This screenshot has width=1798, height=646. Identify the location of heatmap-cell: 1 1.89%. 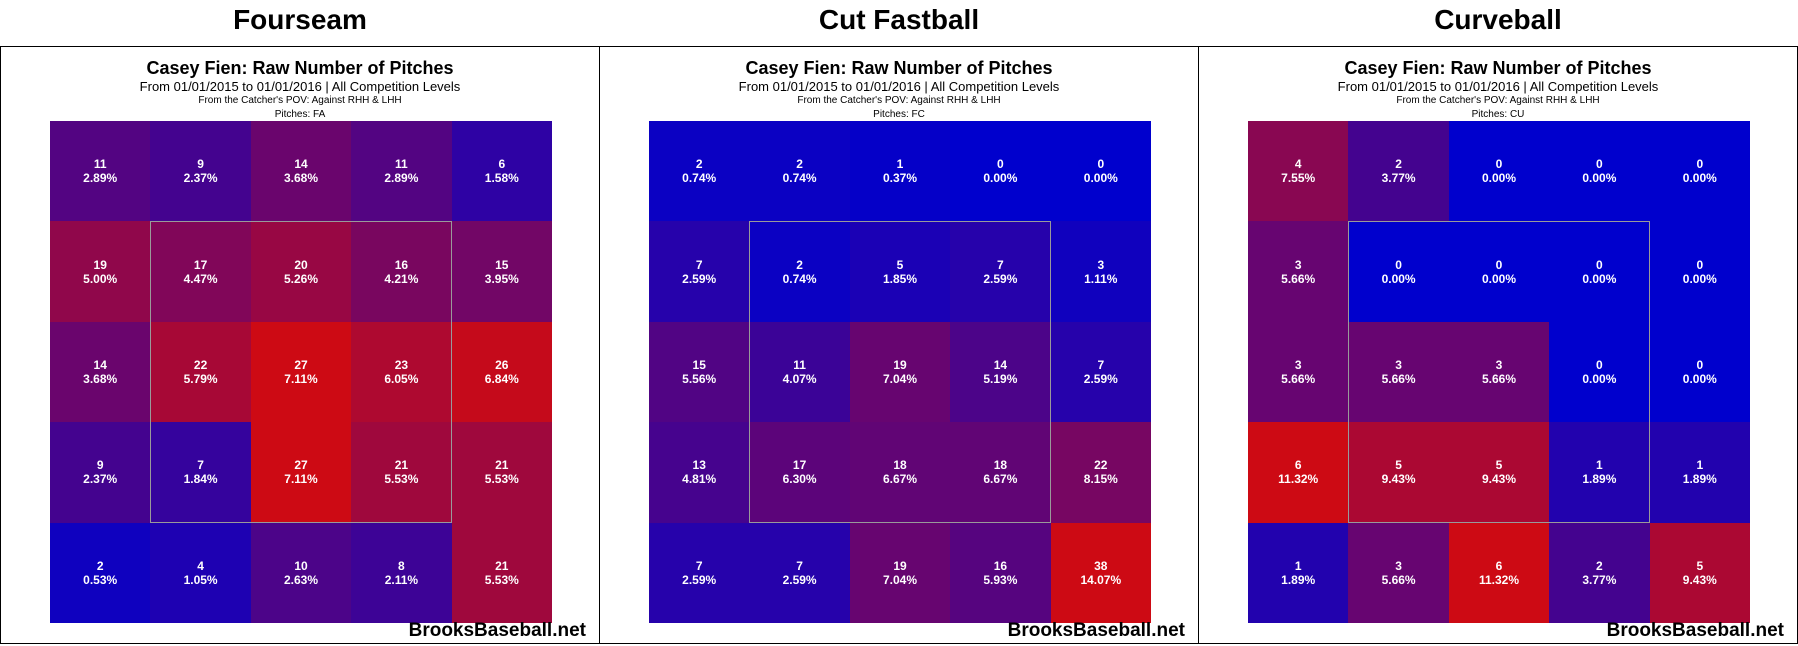
(1599, 472).